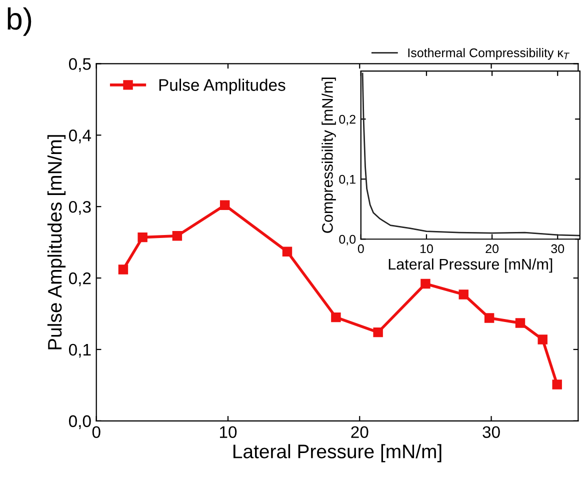 This screenshot has height=490, width=584. I want to click on y-tick-label: 0,5, so click(79, 65).